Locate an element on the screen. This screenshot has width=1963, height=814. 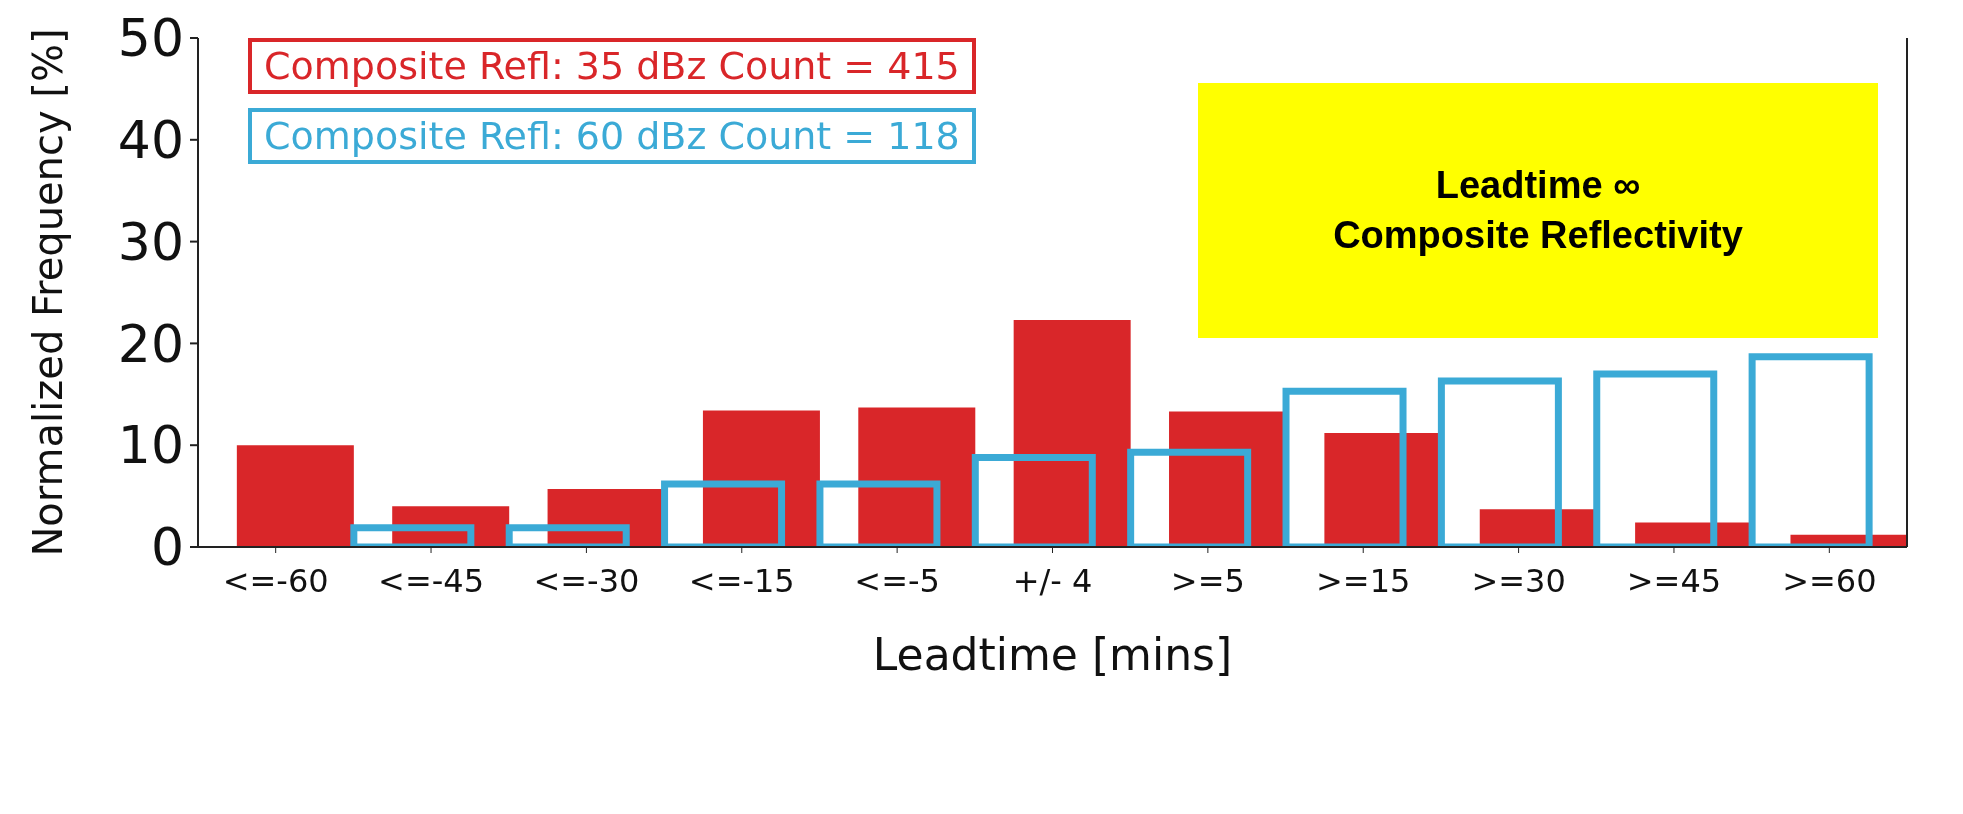
text: Composite Refl: 35 dBz Count = 415 is located at coordinates (612, 66).